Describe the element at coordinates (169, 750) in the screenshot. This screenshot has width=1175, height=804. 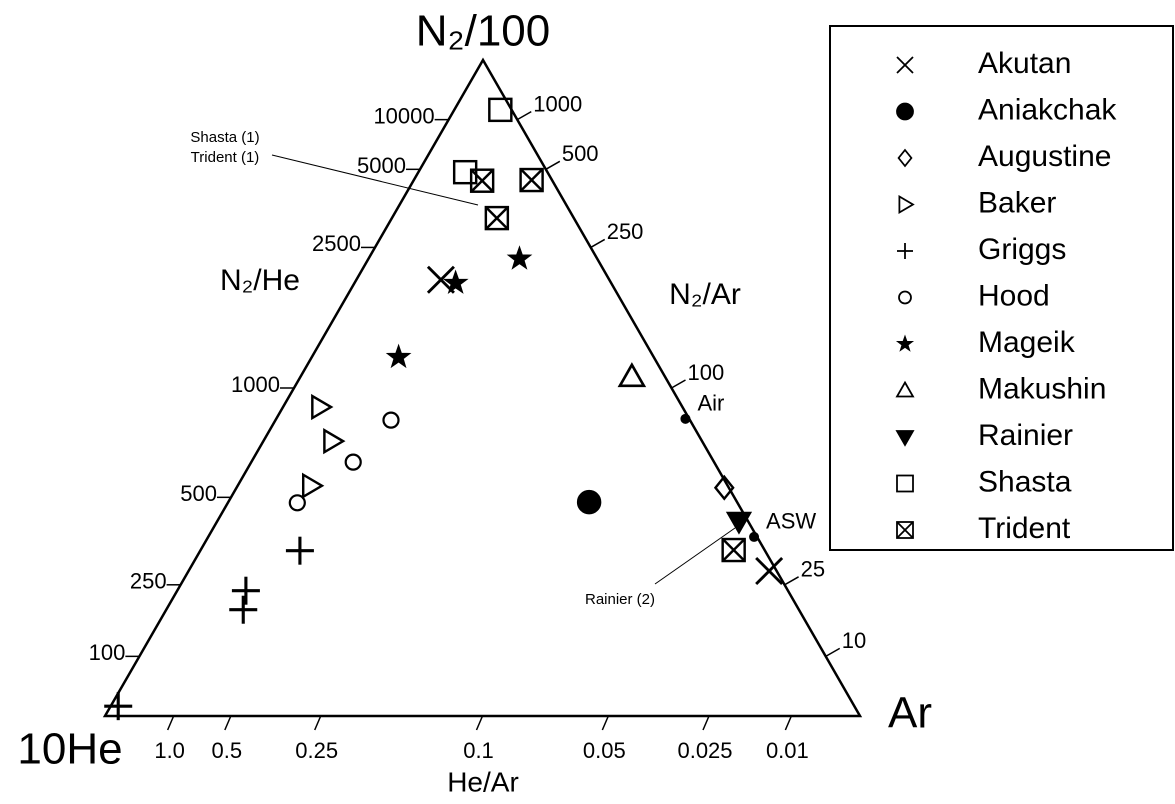
I see `tick-label: 1.0` at that location.